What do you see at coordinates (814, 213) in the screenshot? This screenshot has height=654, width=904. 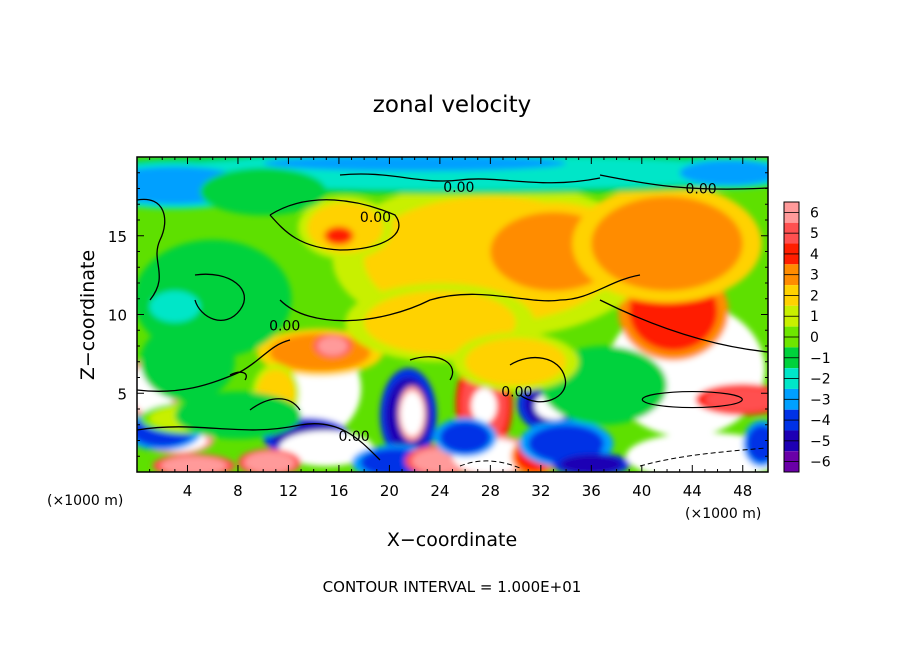 I see `colorbar-label: 6` at bounding box center [814, 213].